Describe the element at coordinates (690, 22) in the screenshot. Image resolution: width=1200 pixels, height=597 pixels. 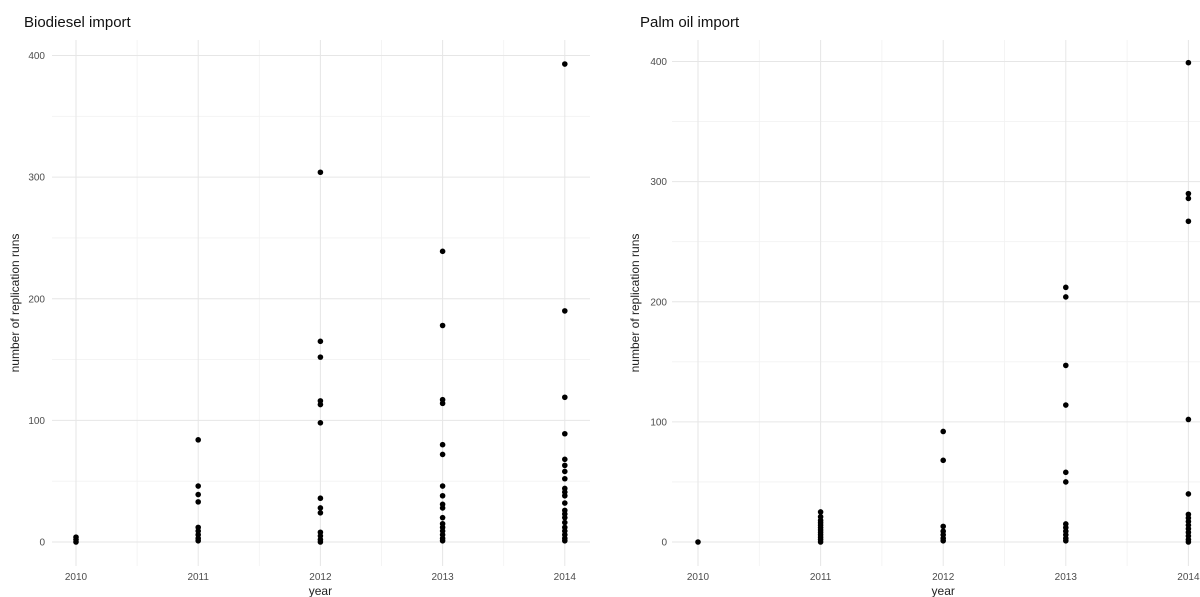
I see `chart-title: Palm oil import` at that location.